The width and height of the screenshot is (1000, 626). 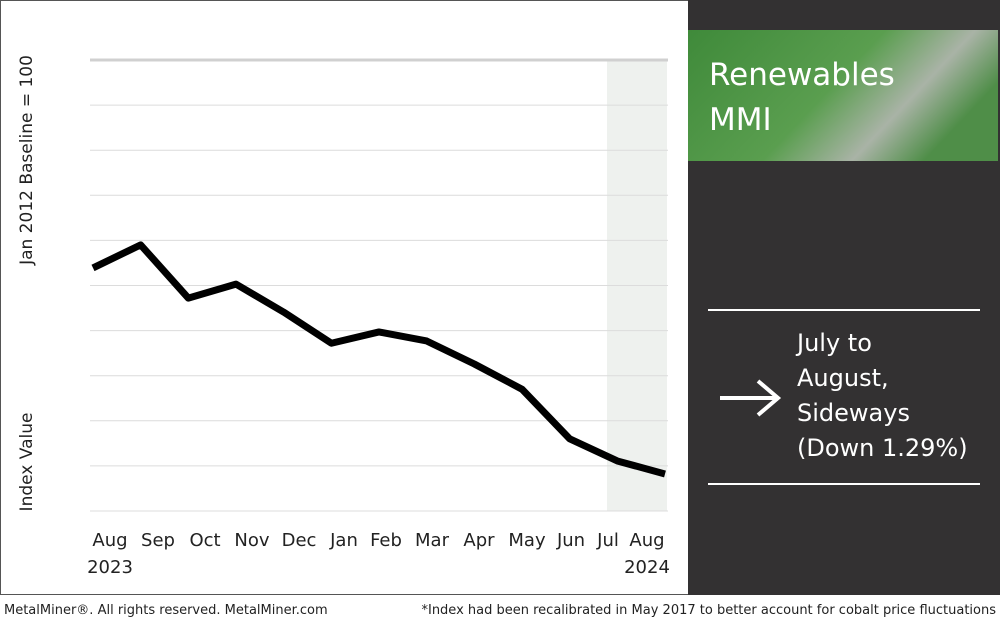 I want to click on summary-line: July to, so click(x=833, y=343).